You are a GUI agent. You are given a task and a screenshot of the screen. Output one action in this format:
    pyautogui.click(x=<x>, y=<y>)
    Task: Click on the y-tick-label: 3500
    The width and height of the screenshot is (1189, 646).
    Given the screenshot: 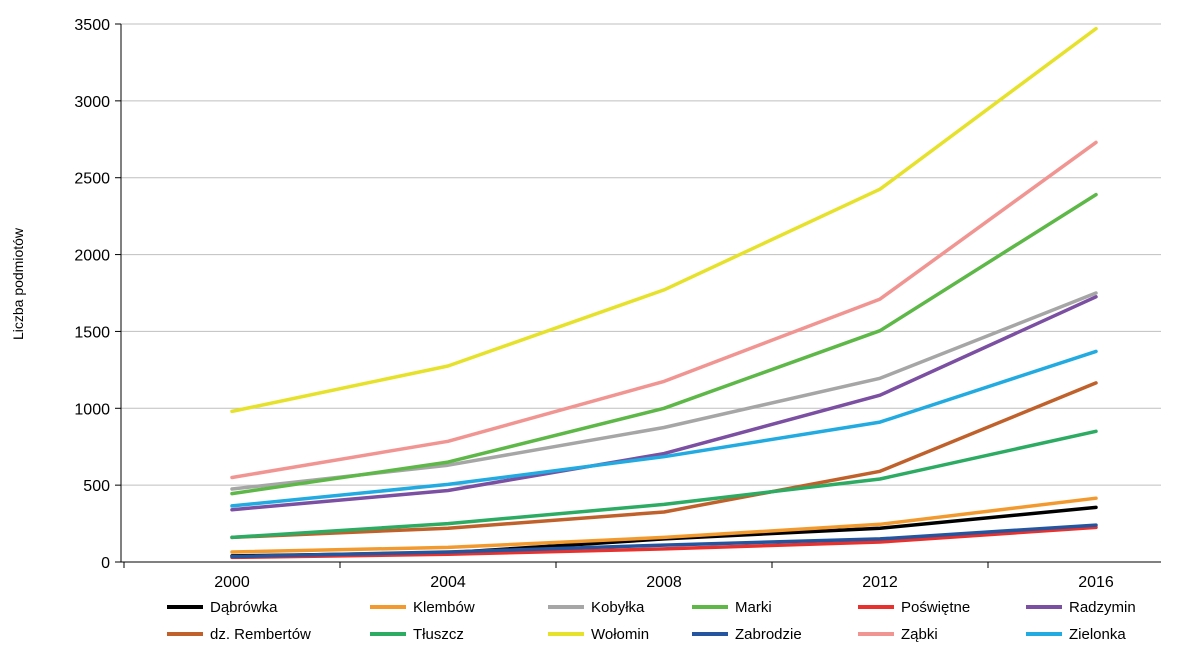 What is the action you would take?
    pyautogui.click(x=92, y=25)
    